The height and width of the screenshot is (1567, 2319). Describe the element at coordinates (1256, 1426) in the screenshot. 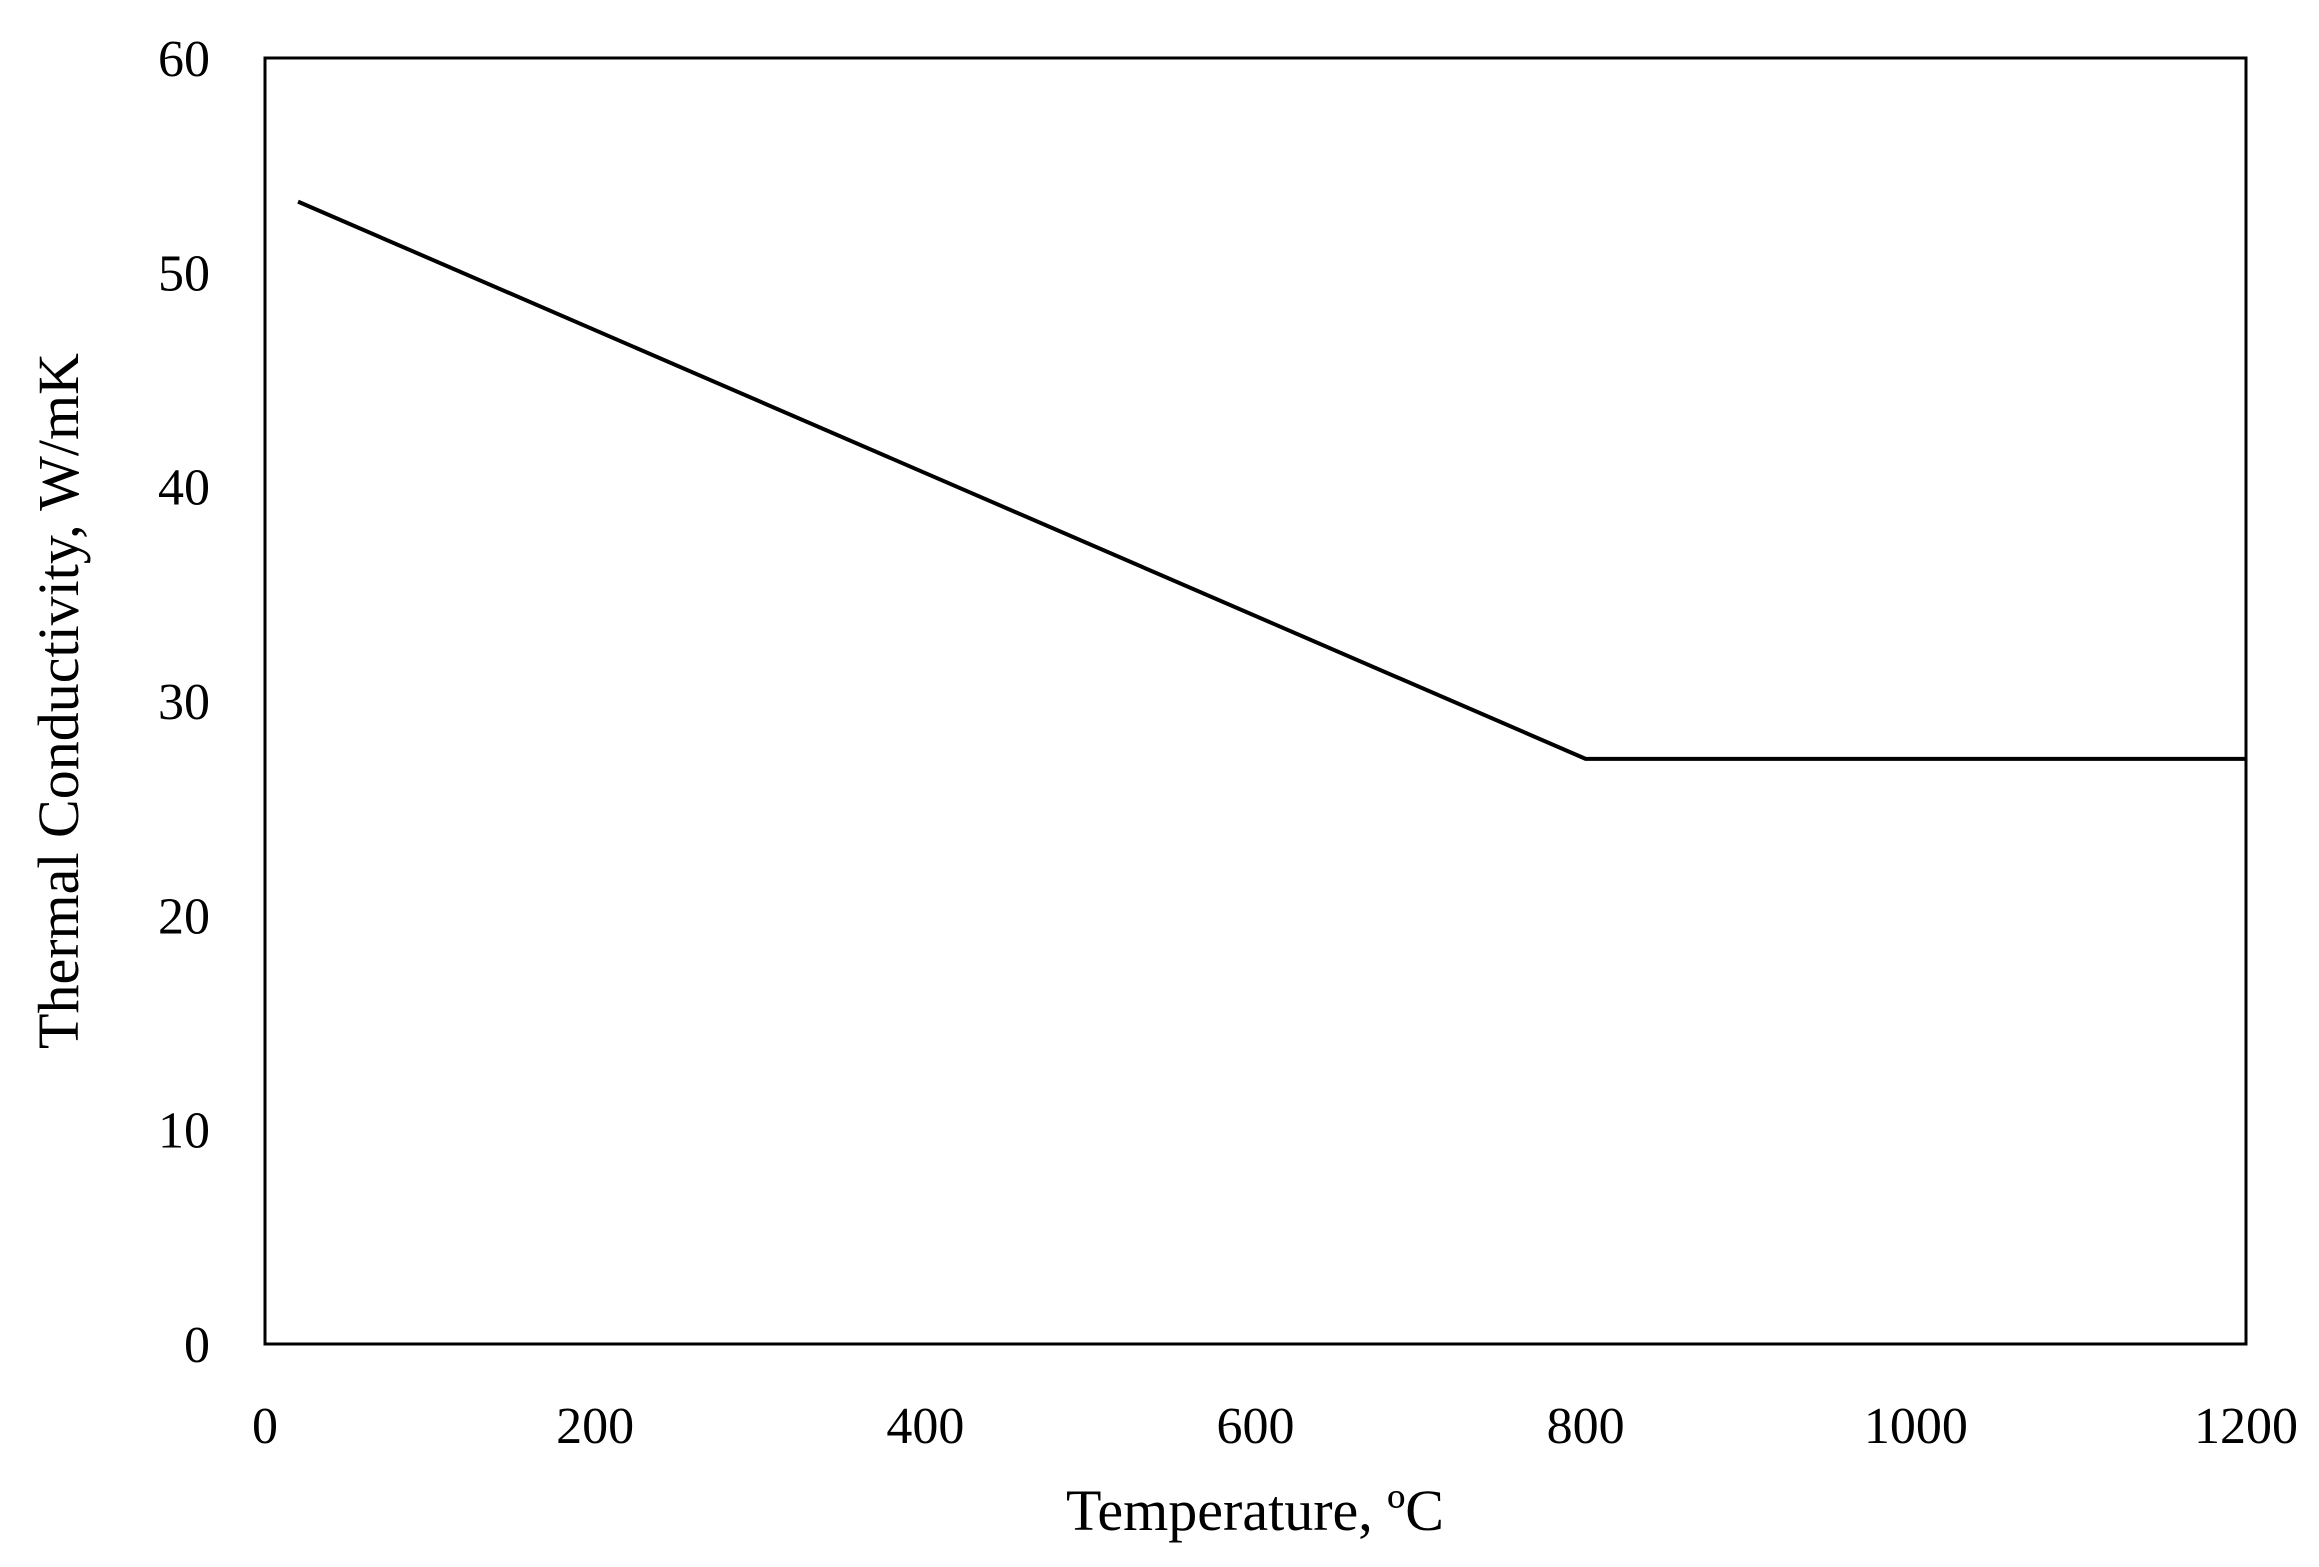

I see `x-tick-label: 600` at that location.